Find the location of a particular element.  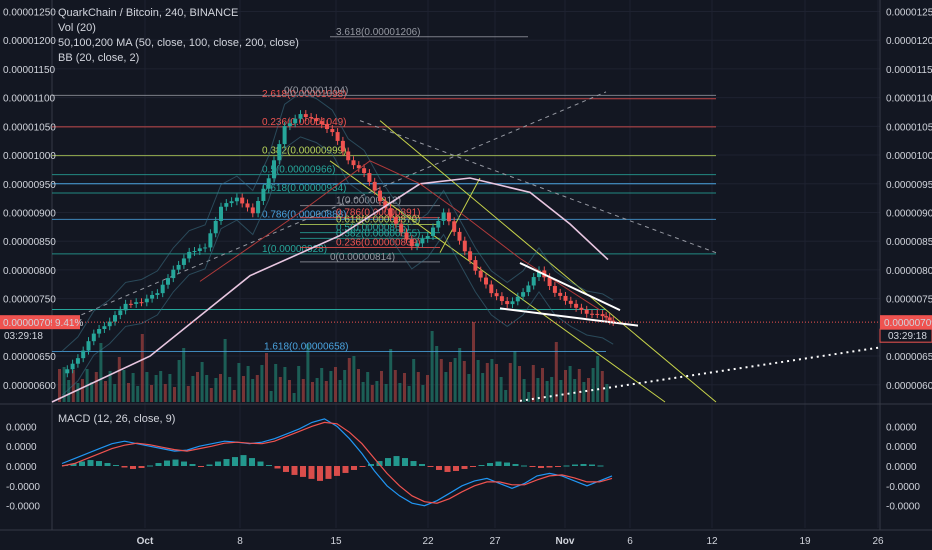

macd-axis-tick-left: 0.0000 is located at coordinates (21, 427).